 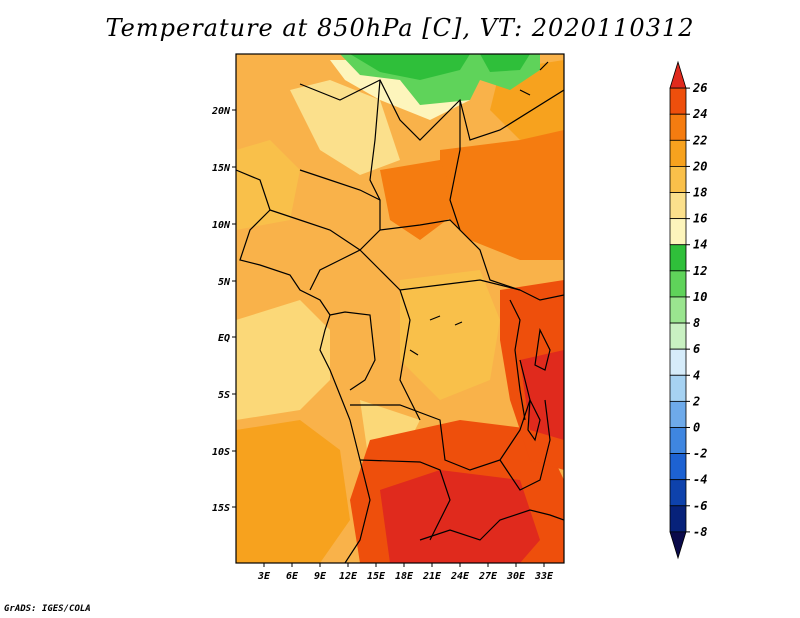 I want to click on colorbar-label: 10, so click(x=700, y=297).